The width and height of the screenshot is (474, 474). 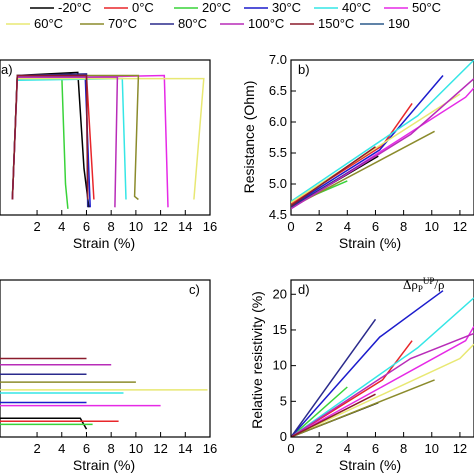 I want to click on panel-a-xlabel: Strain (%), so click(x=104, y=243).